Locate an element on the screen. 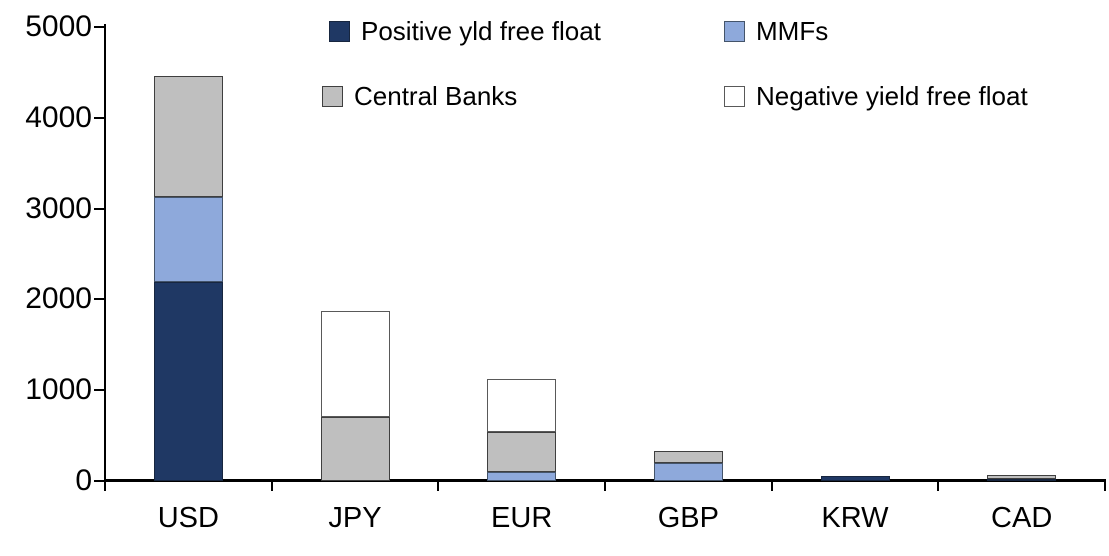 The height and width of the screenshot is (556, 1109). x-axis is located at coordinates (605, 480).